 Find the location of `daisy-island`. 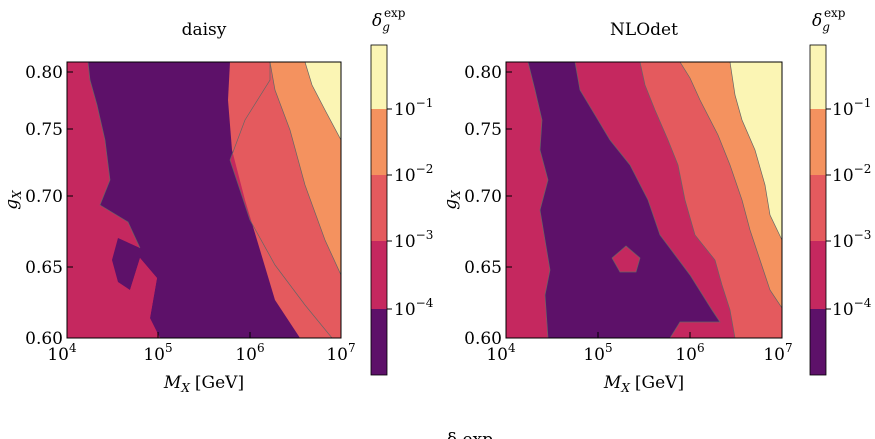

daisy-island is located at coordinates (143, 288).